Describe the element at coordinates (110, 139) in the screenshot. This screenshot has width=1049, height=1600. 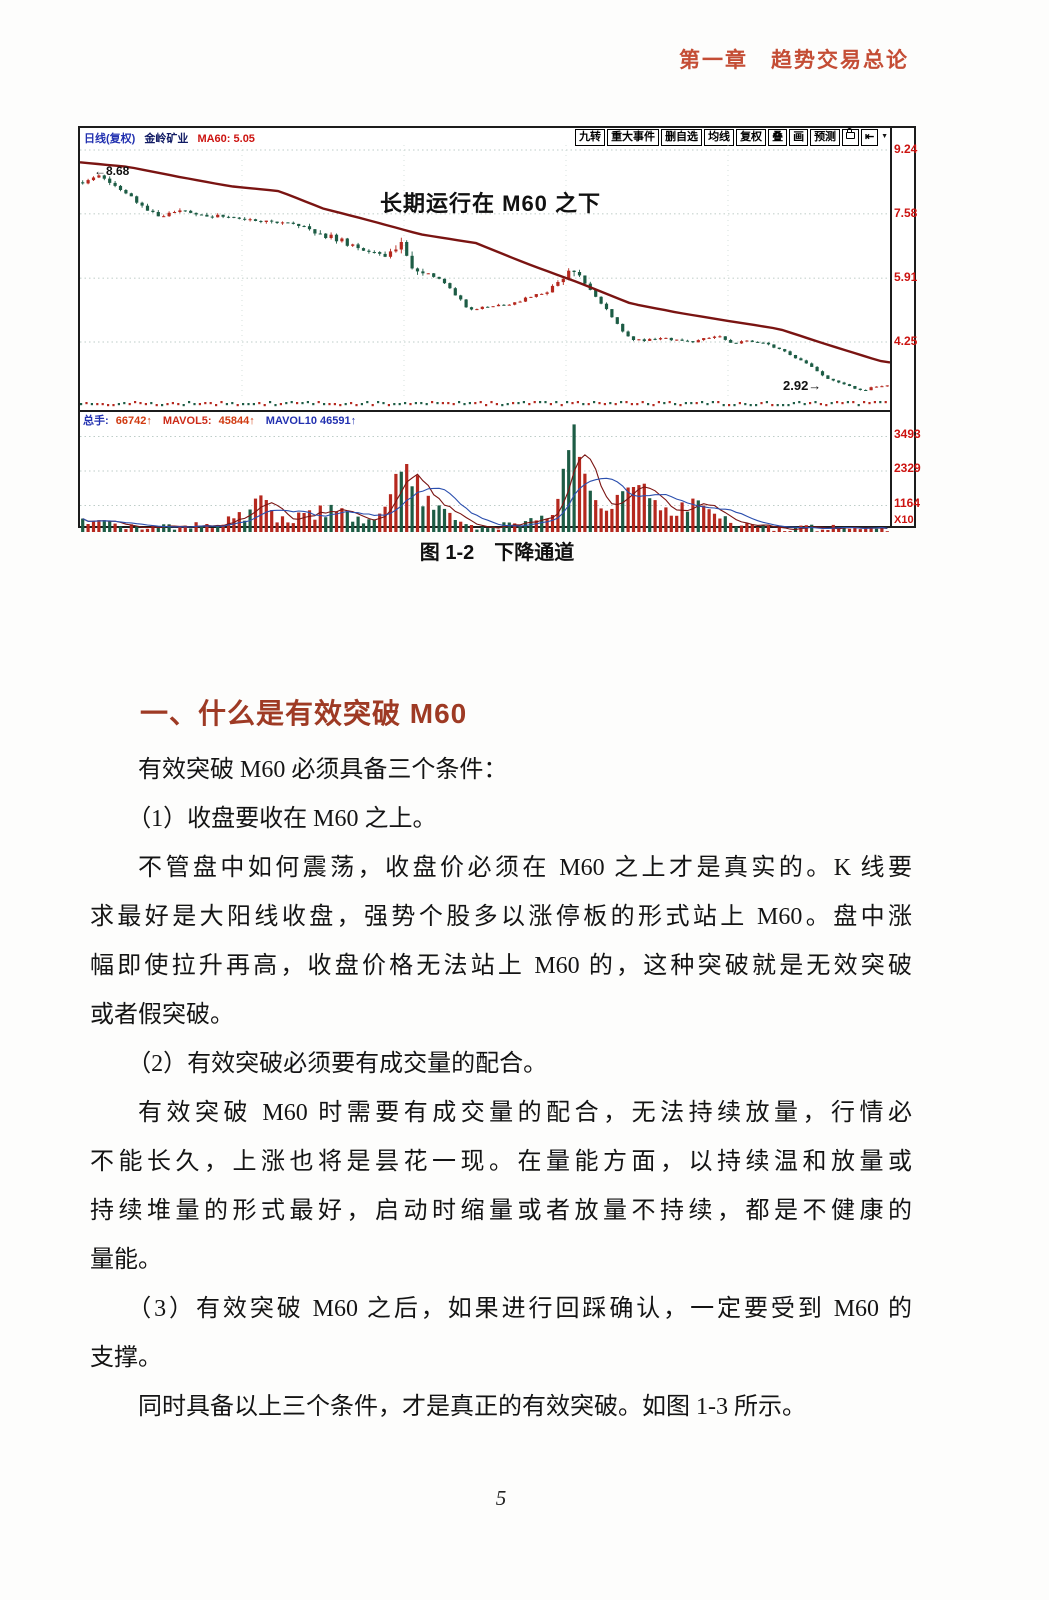
I see `period-label: 日线(复权)` at that location.